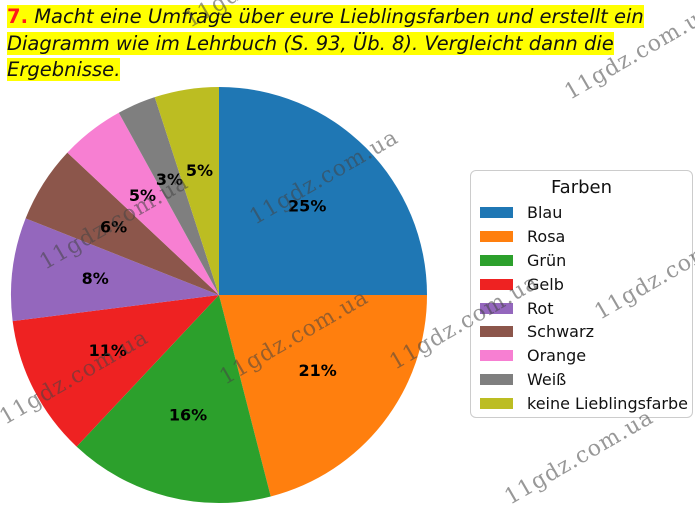  I want to click on pie-slice-keine-lieblingsfarbe, so click(186, 191).